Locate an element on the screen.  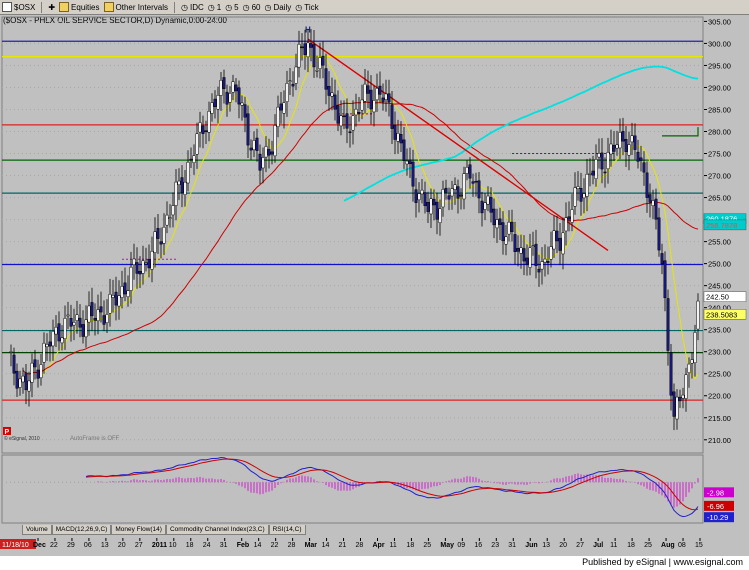
interval-idc-button: ◷ IDC is located at coordinates (192, 7).